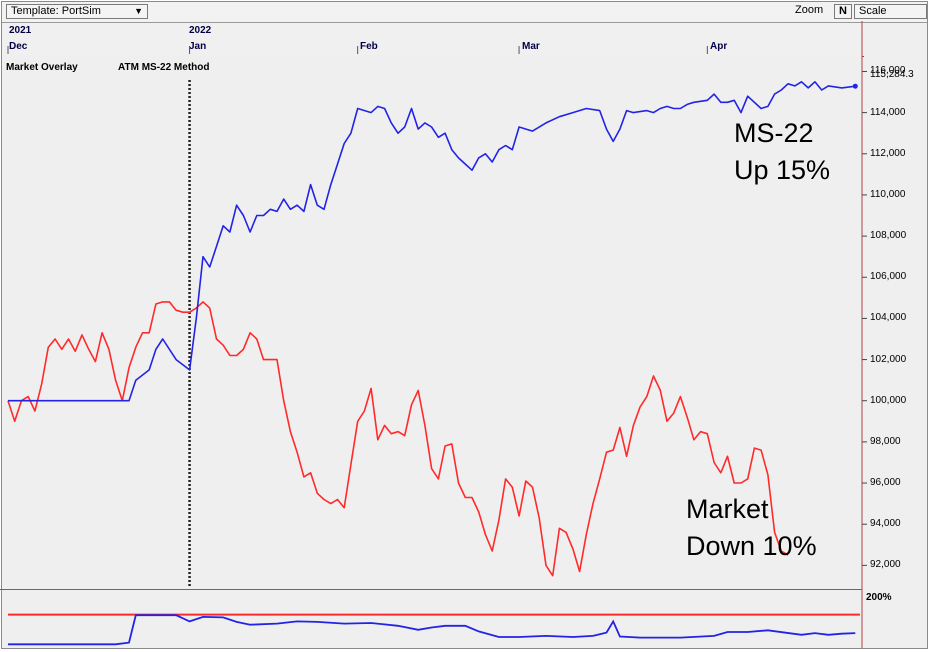  Describe the element at coordinates (888, 400) in the screenshot. I see `y-tick-label: 100,000` at that location.